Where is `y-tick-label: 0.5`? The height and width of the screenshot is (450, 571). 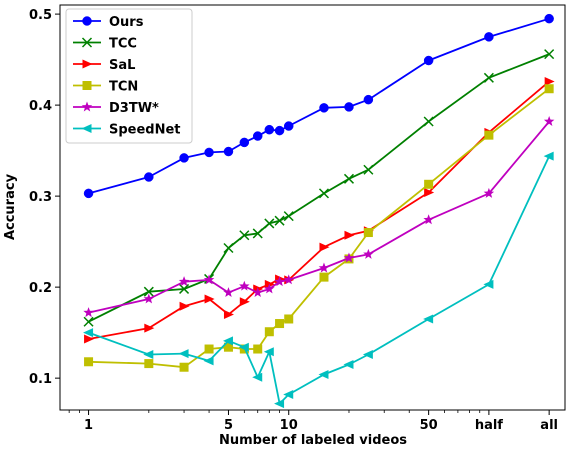
y-tick-label: 0.5 is located at coordinates (40, 15).